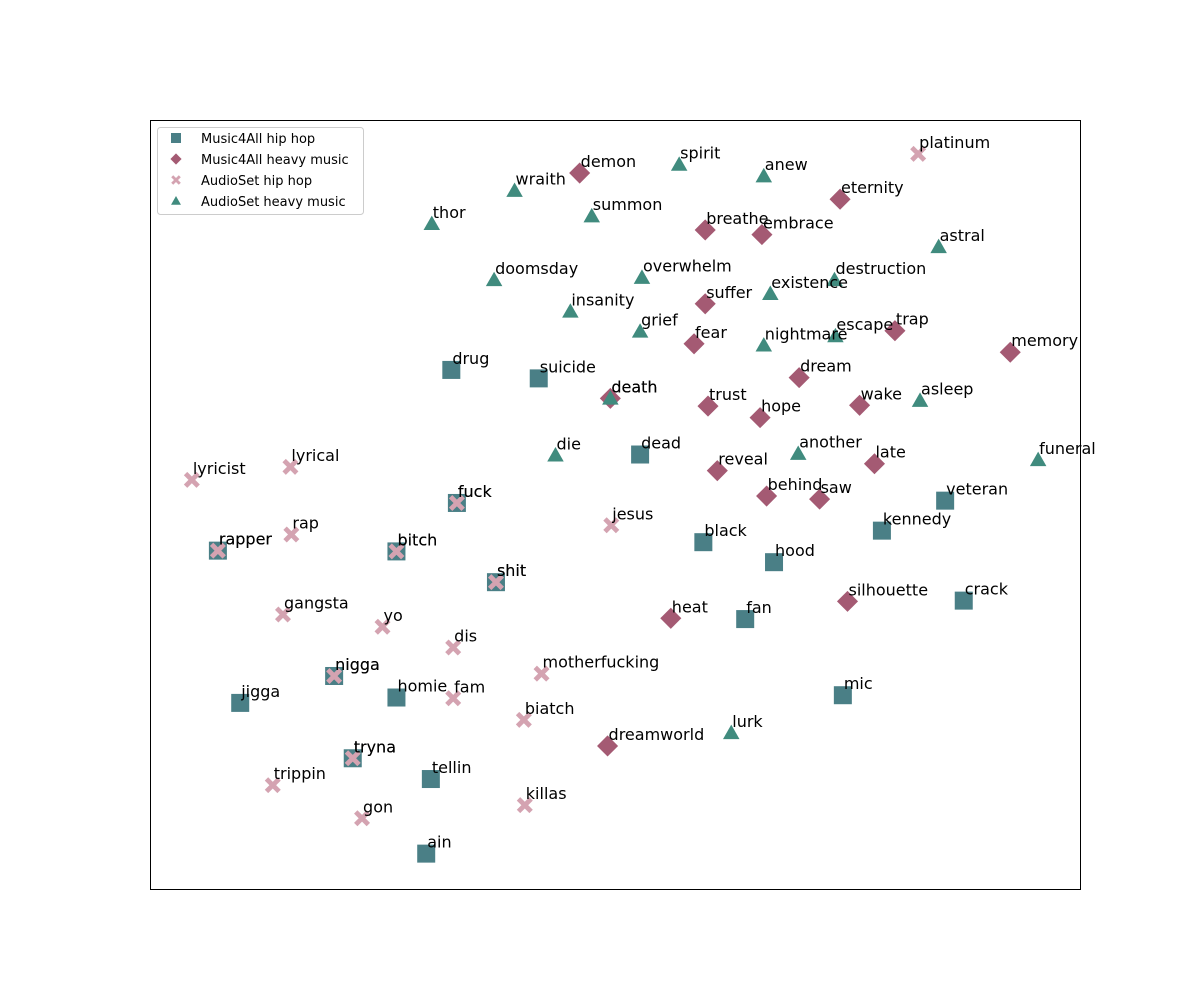 Image resolution: width=1200 pixels, height=1000 pixels. Describe the element at coordinates (541, 179) in the screenshot. I see `label-audioset-heavy-music-wraith: wraith` at that location.